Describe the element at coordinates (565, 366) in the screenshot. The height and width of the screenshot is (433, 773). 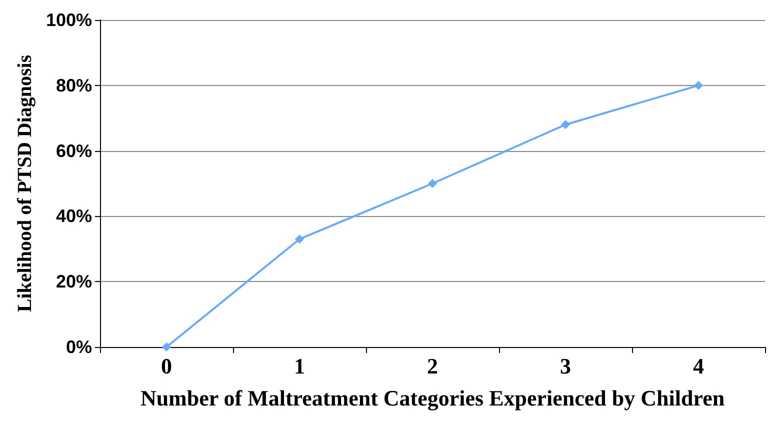
I see `x-tick-label: 3` at that location.